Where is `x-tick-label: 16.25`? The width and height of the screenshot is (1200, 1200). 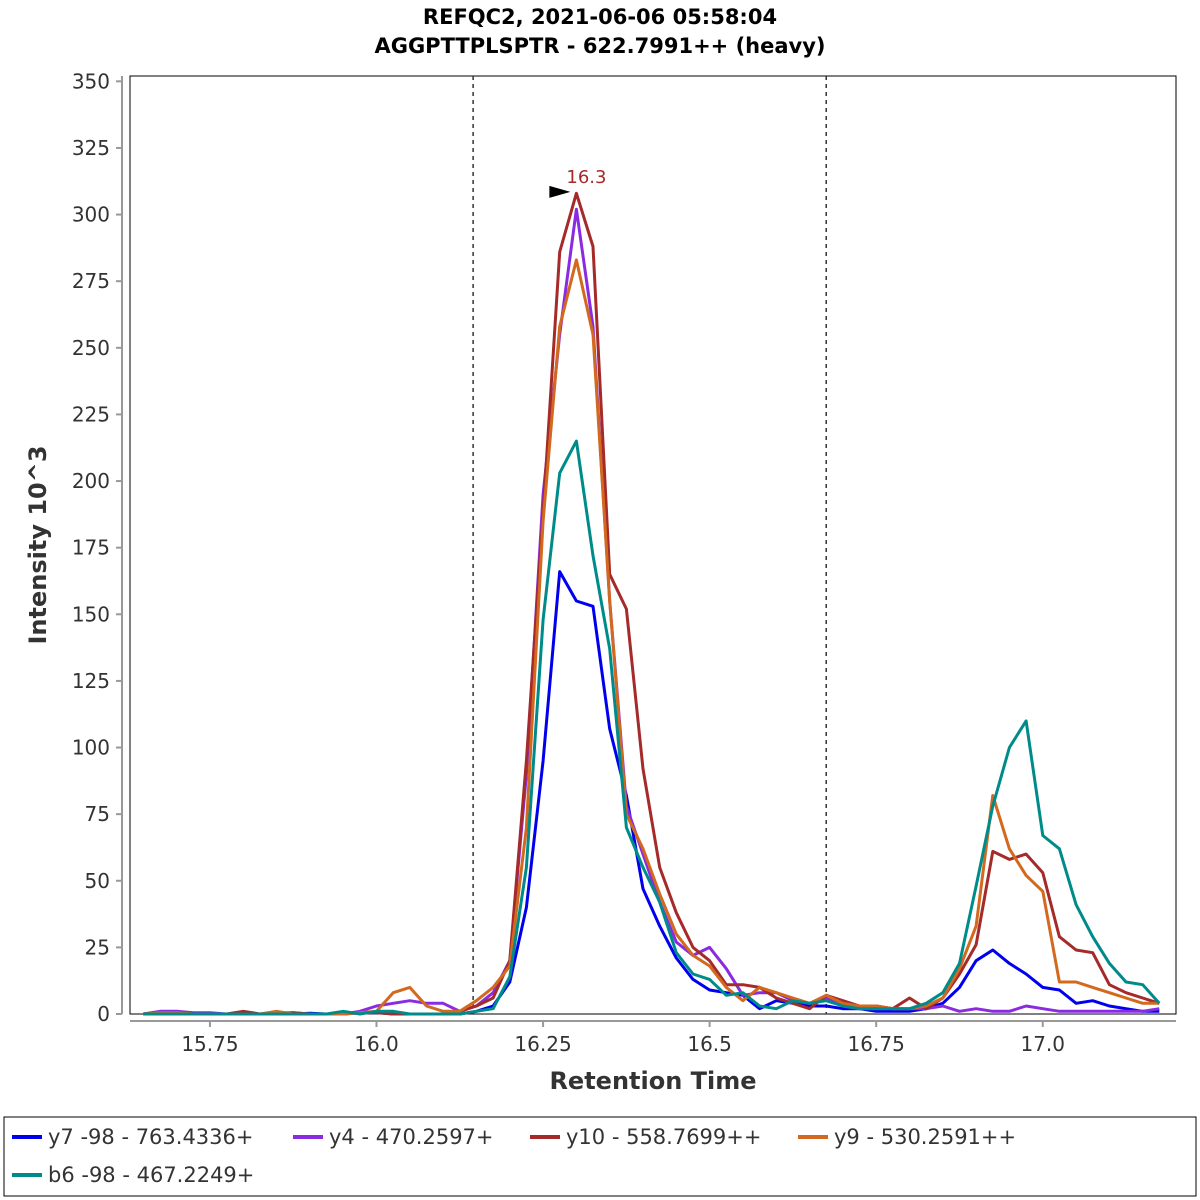
x-tick-label: 16.25 is located at coordinates (542, 1044).